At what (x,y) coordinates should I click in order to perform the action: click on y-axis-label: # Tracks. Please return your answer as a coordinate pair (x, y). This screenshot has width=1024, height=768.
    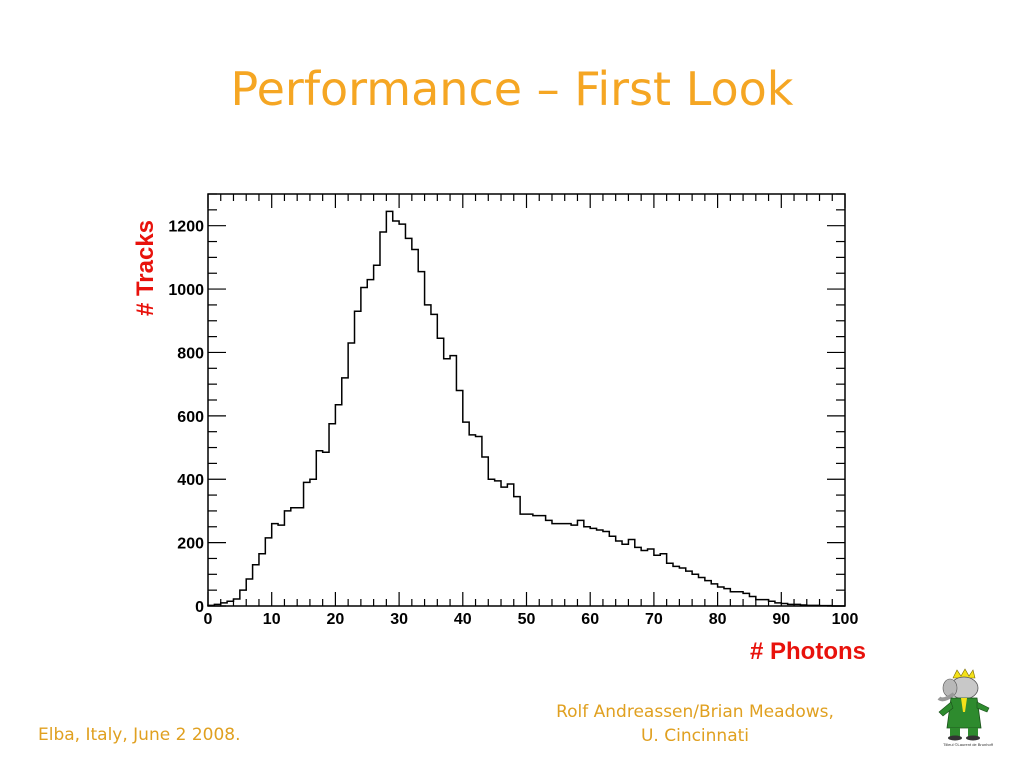
    Looking at the image, I should click on (145, 268).